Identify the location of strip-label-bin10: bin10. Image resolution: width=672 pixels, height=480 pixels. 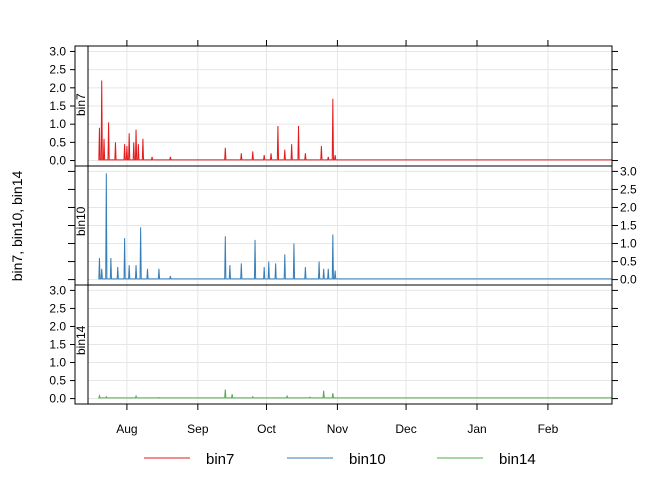
(81, 221).